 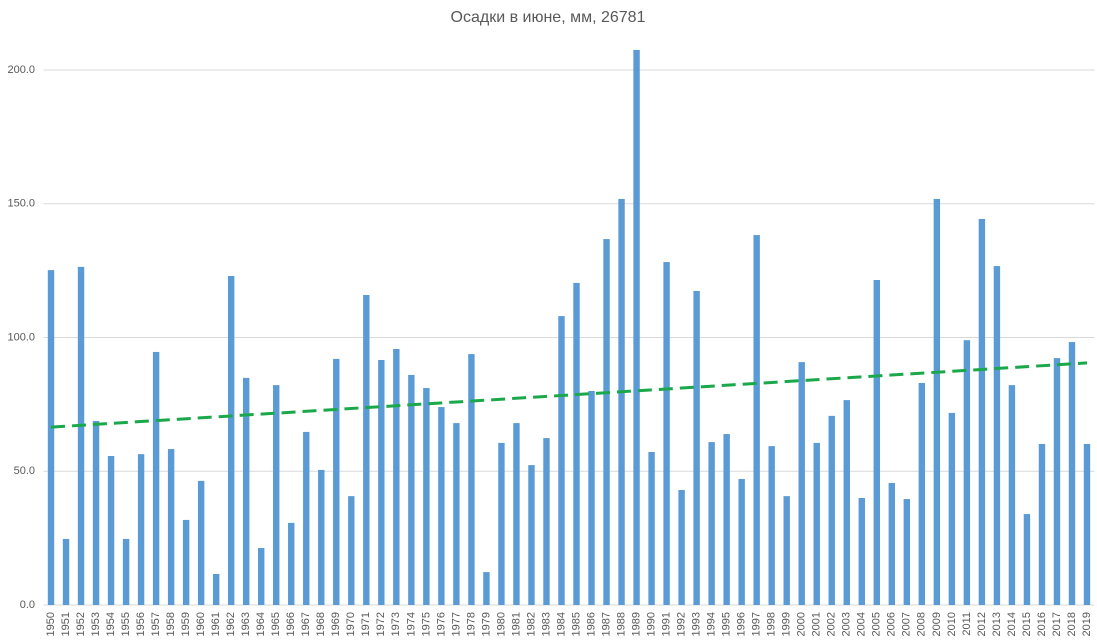 What do you see at coordinates (111, 624) in the screenshot?
I see `x-tick-label: 1954` at bounding box center [111, 624].